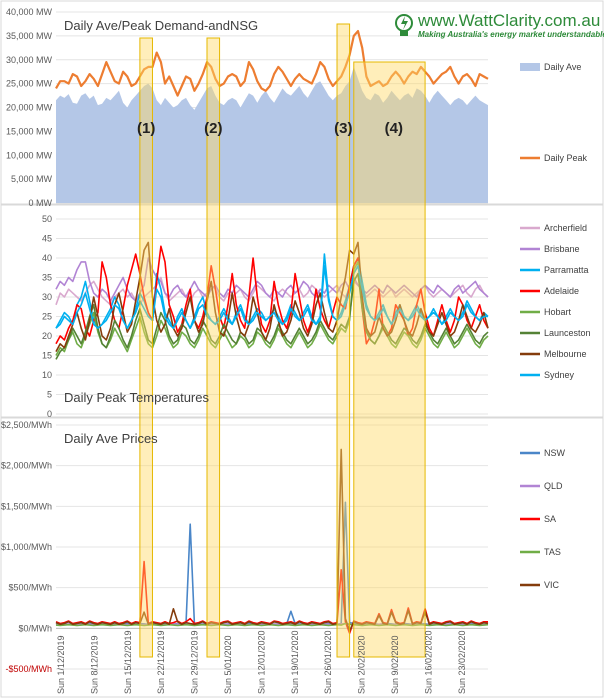 The height and width of the screenshot is (699, 604). I want to click on legend-entry: Launceston, so click(567, 333).